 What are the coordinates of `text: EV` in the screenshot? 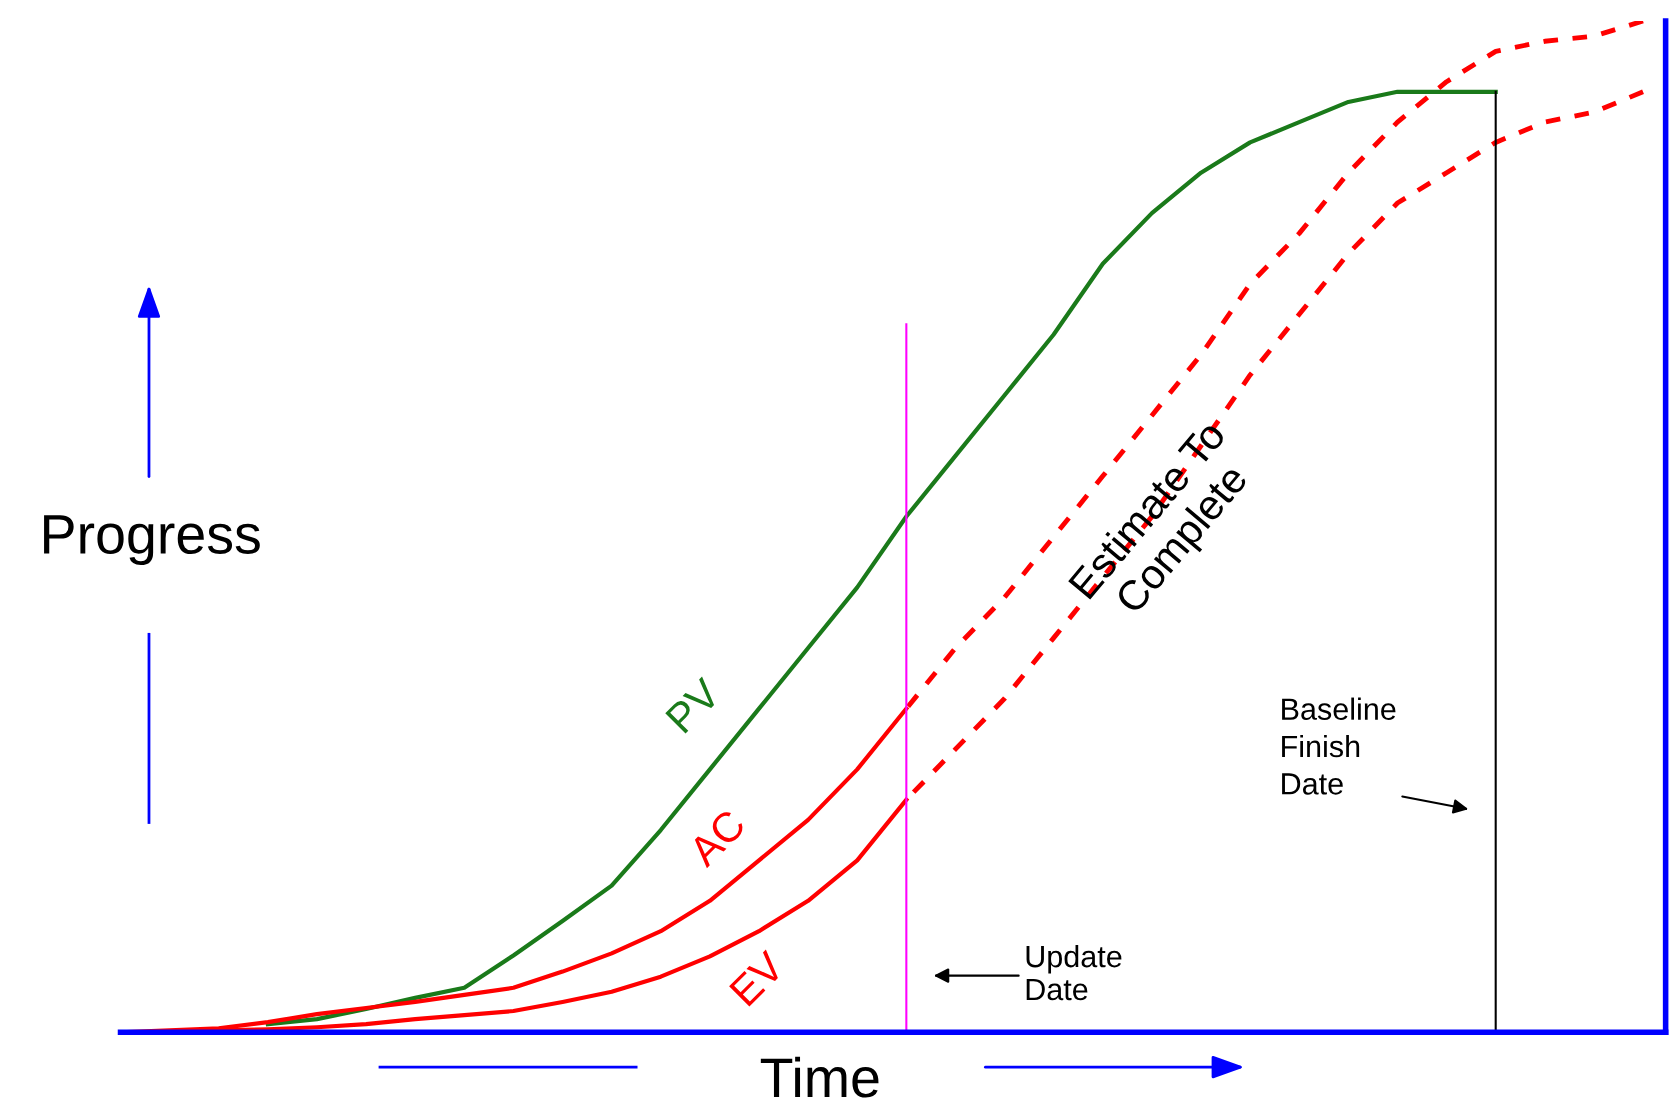 It's located at (758, 978).